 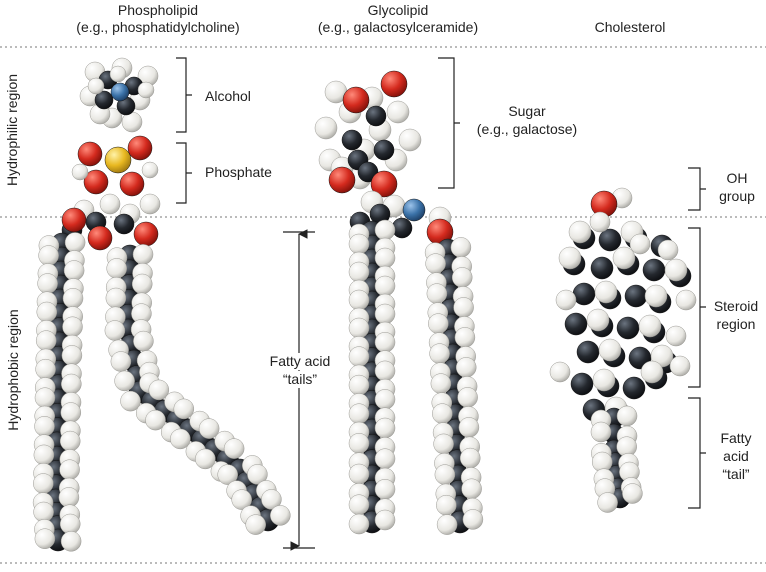 I want to click on fatty-acid-tail-label-line1: Fatty, so click(x=736, y=438).